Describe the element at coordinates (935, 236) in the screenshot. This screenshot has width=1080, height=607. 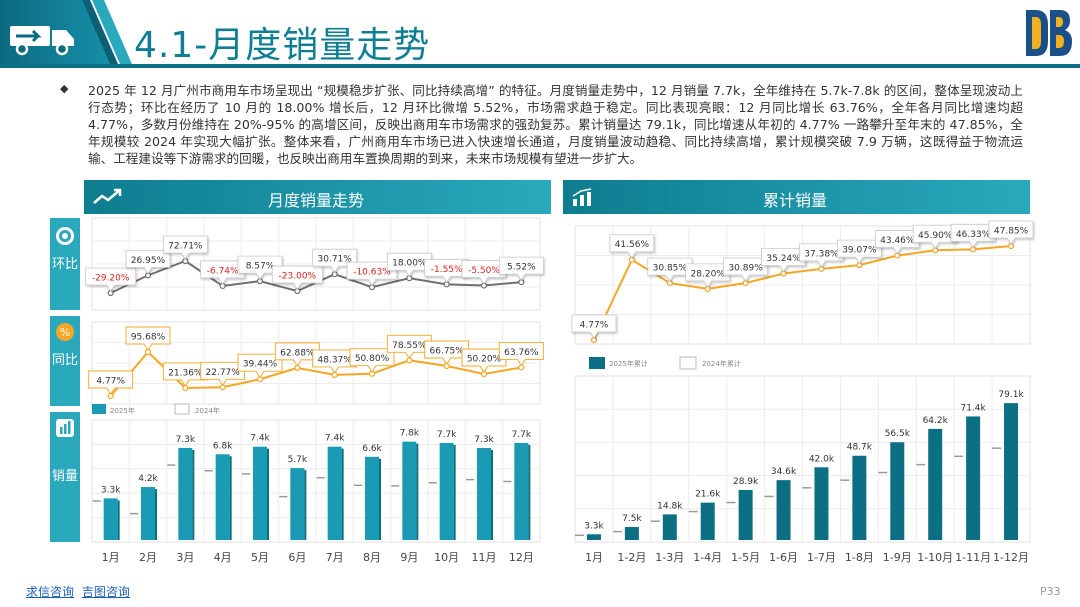
I see `data-label: 45.90%` at that location.